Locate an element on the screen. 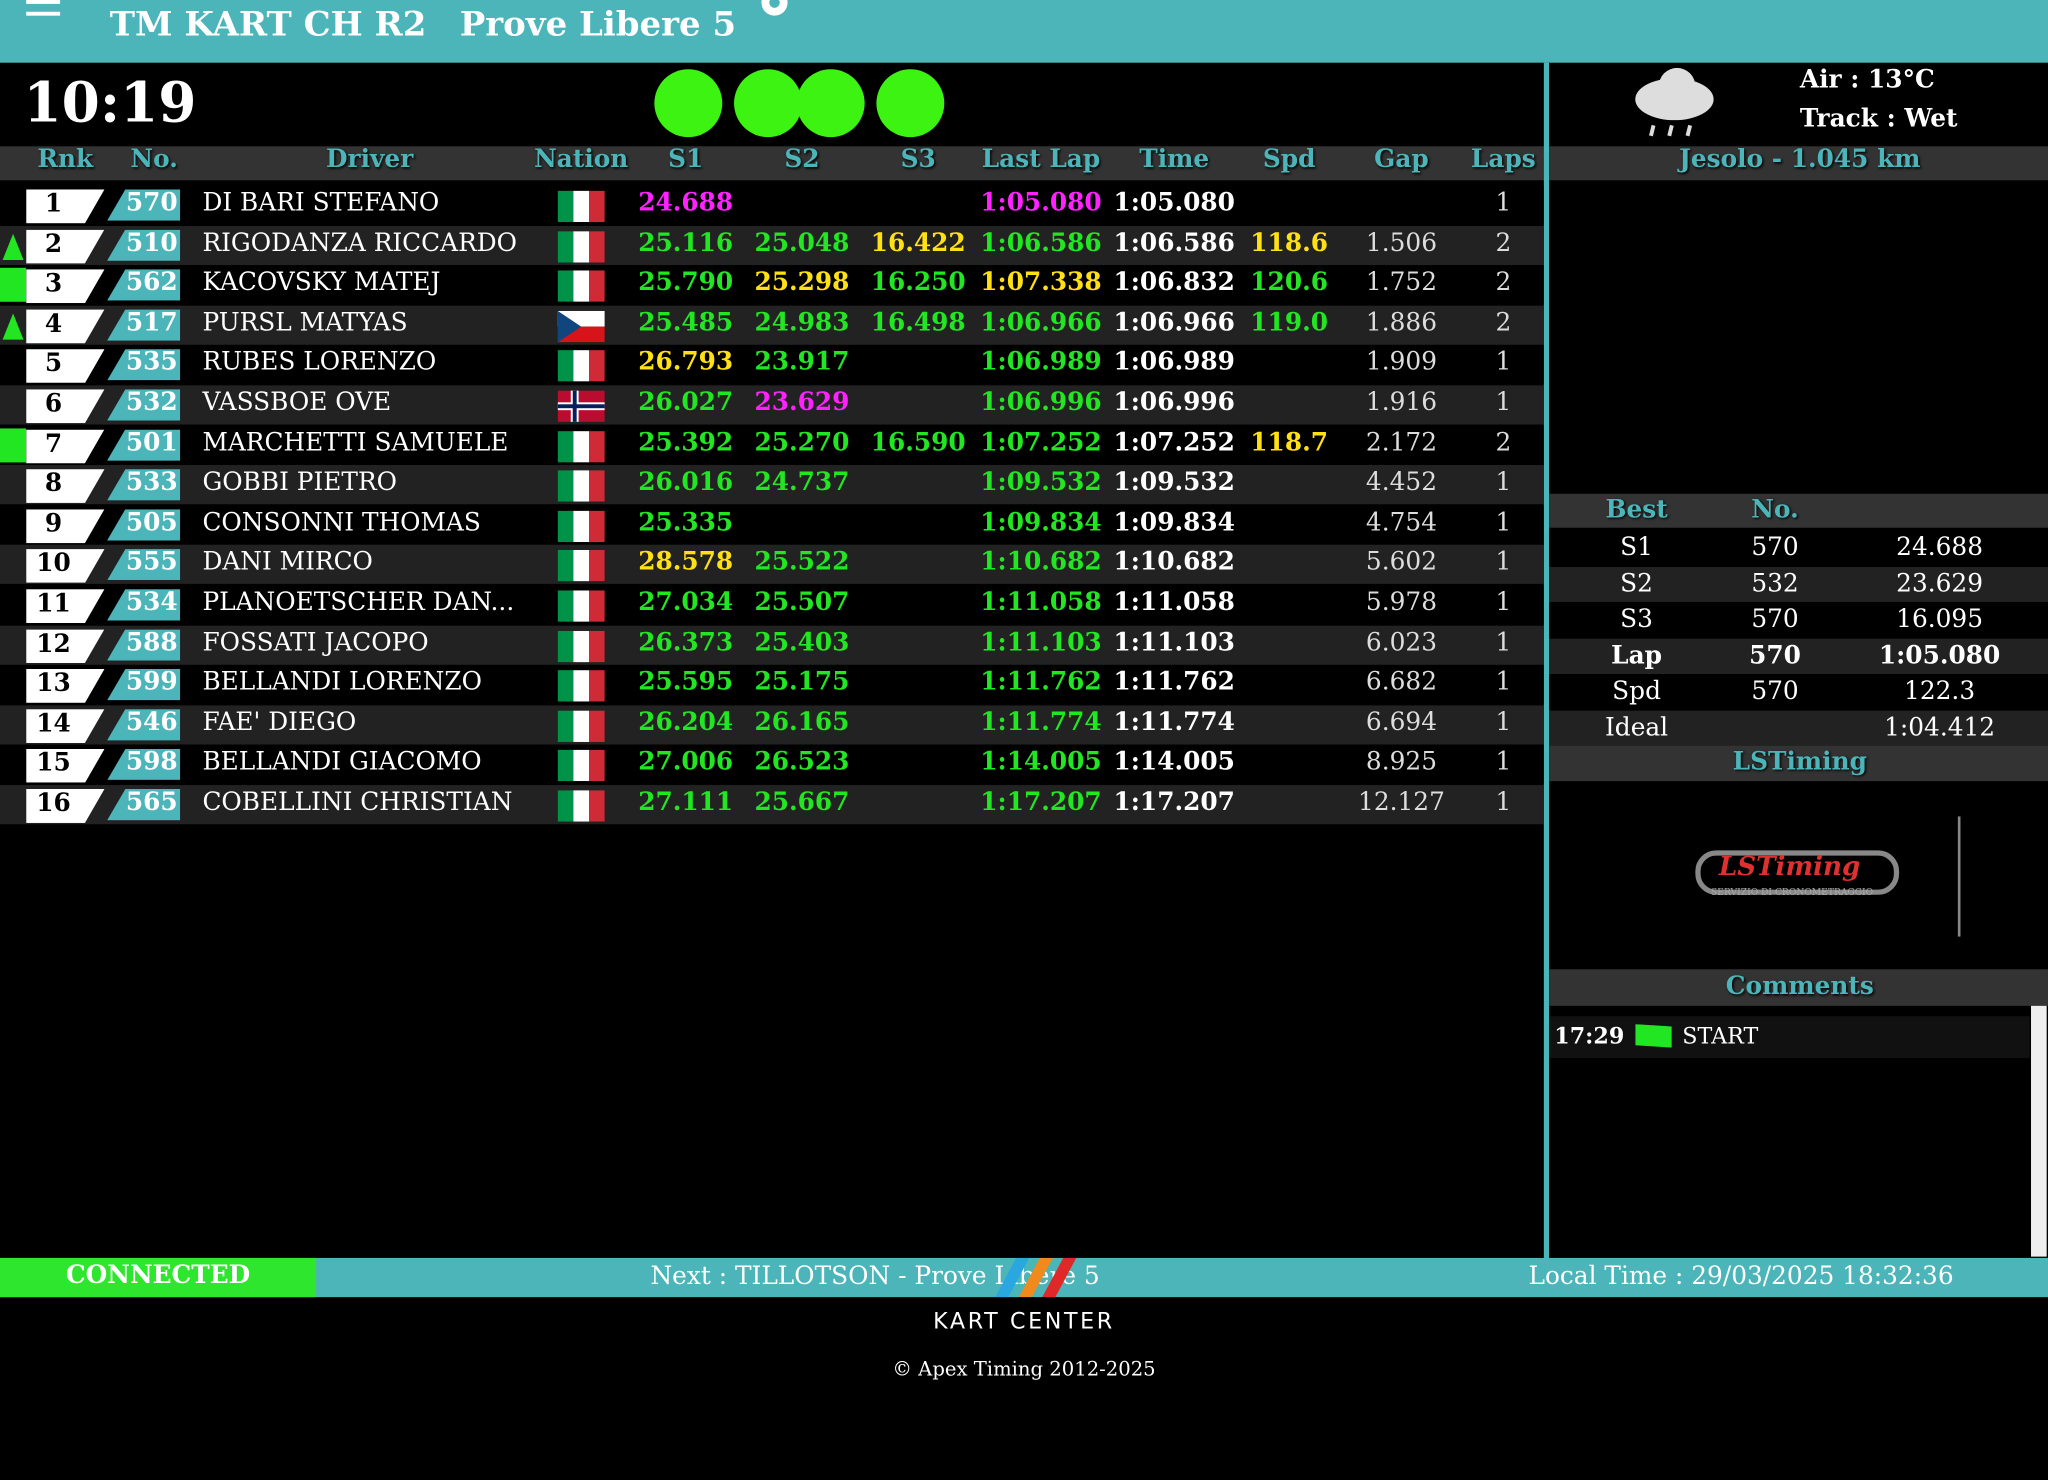  rank: 15 is located at coordinates (53, 763).